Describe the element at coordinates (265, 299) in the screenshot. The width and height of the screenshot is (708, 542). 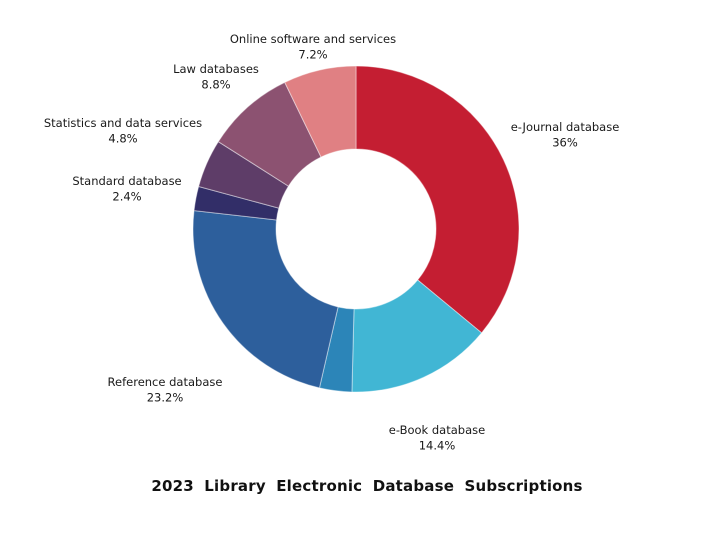
I see `pie-segment-reference-database` at that location.